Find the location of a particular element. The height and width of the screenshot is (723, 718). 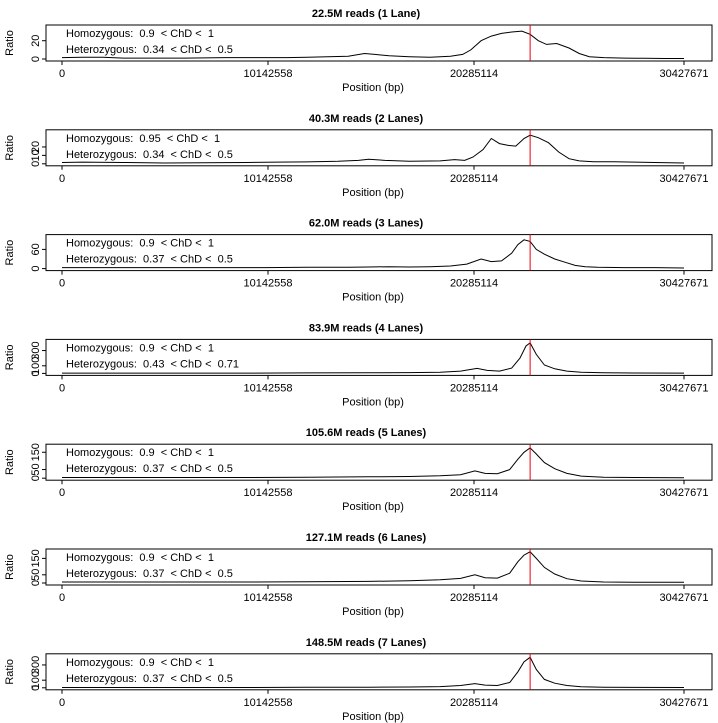

chart-title: 62.0M reads (3 Lanes) is located at coordinates (366, 224).